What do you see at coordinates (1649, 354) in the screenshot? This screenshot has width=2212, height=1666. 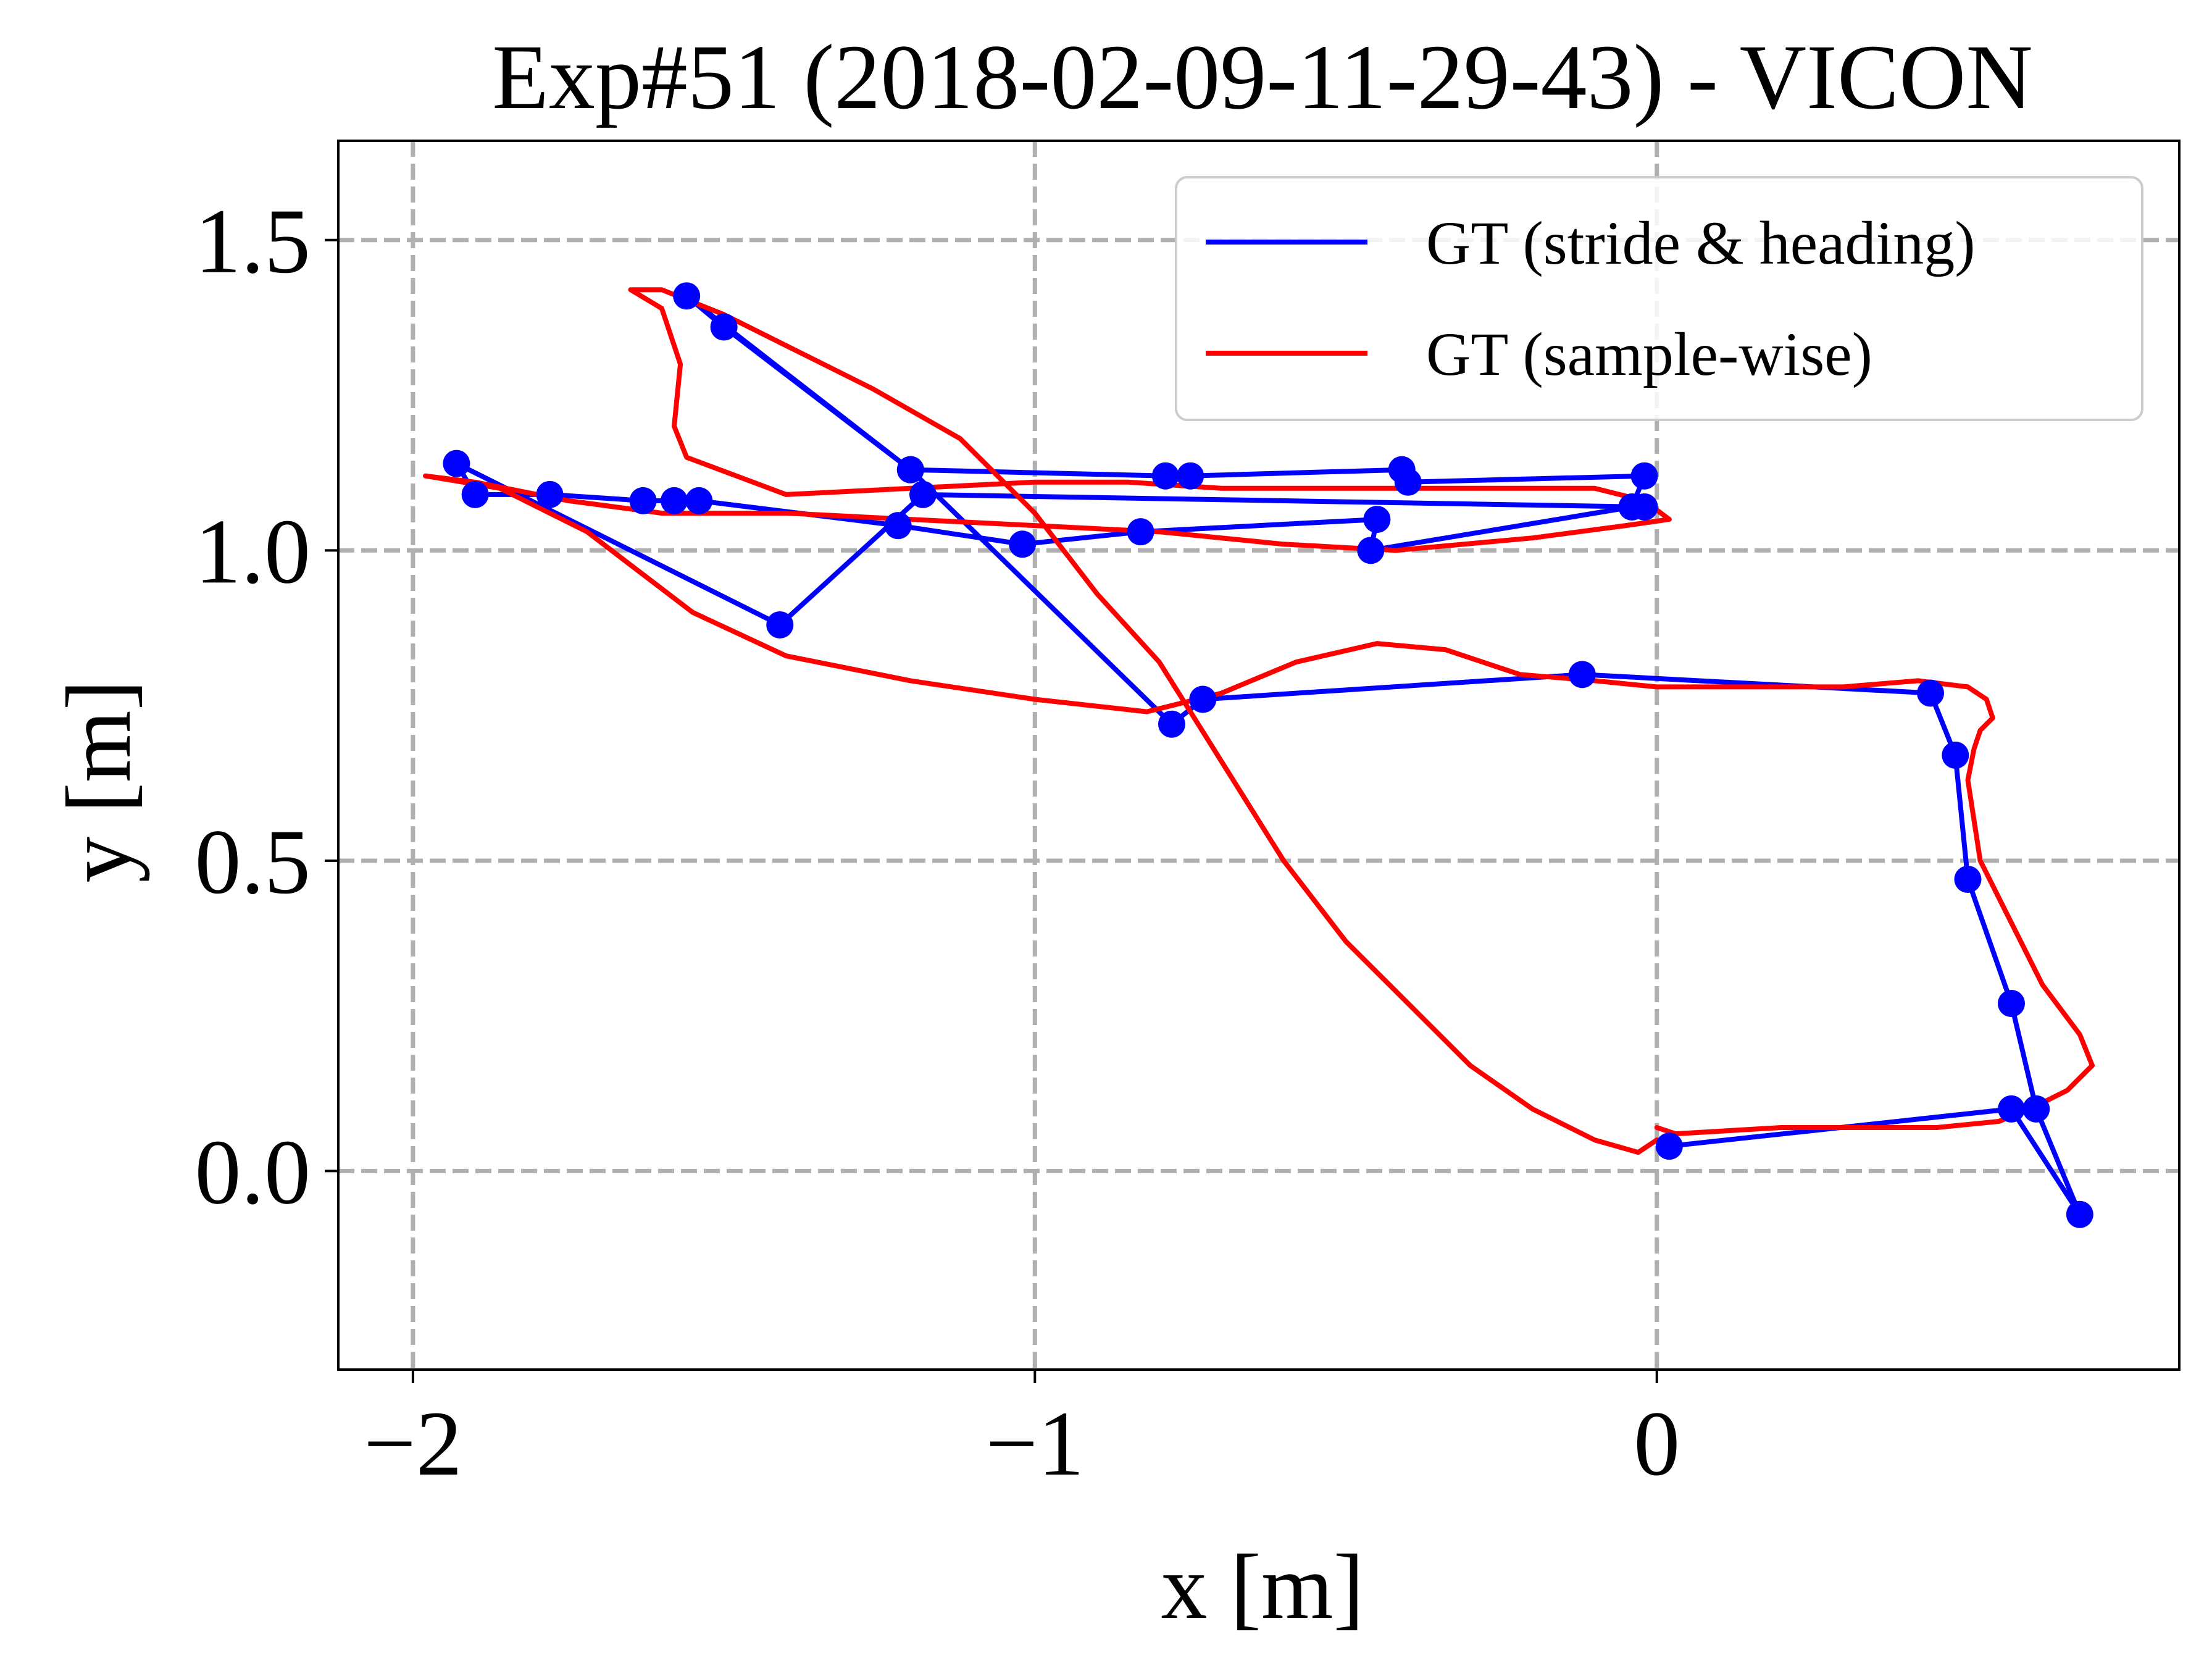 I see `legend-label-1: GT (sample-wise)` at bounding box center [1649, 354].